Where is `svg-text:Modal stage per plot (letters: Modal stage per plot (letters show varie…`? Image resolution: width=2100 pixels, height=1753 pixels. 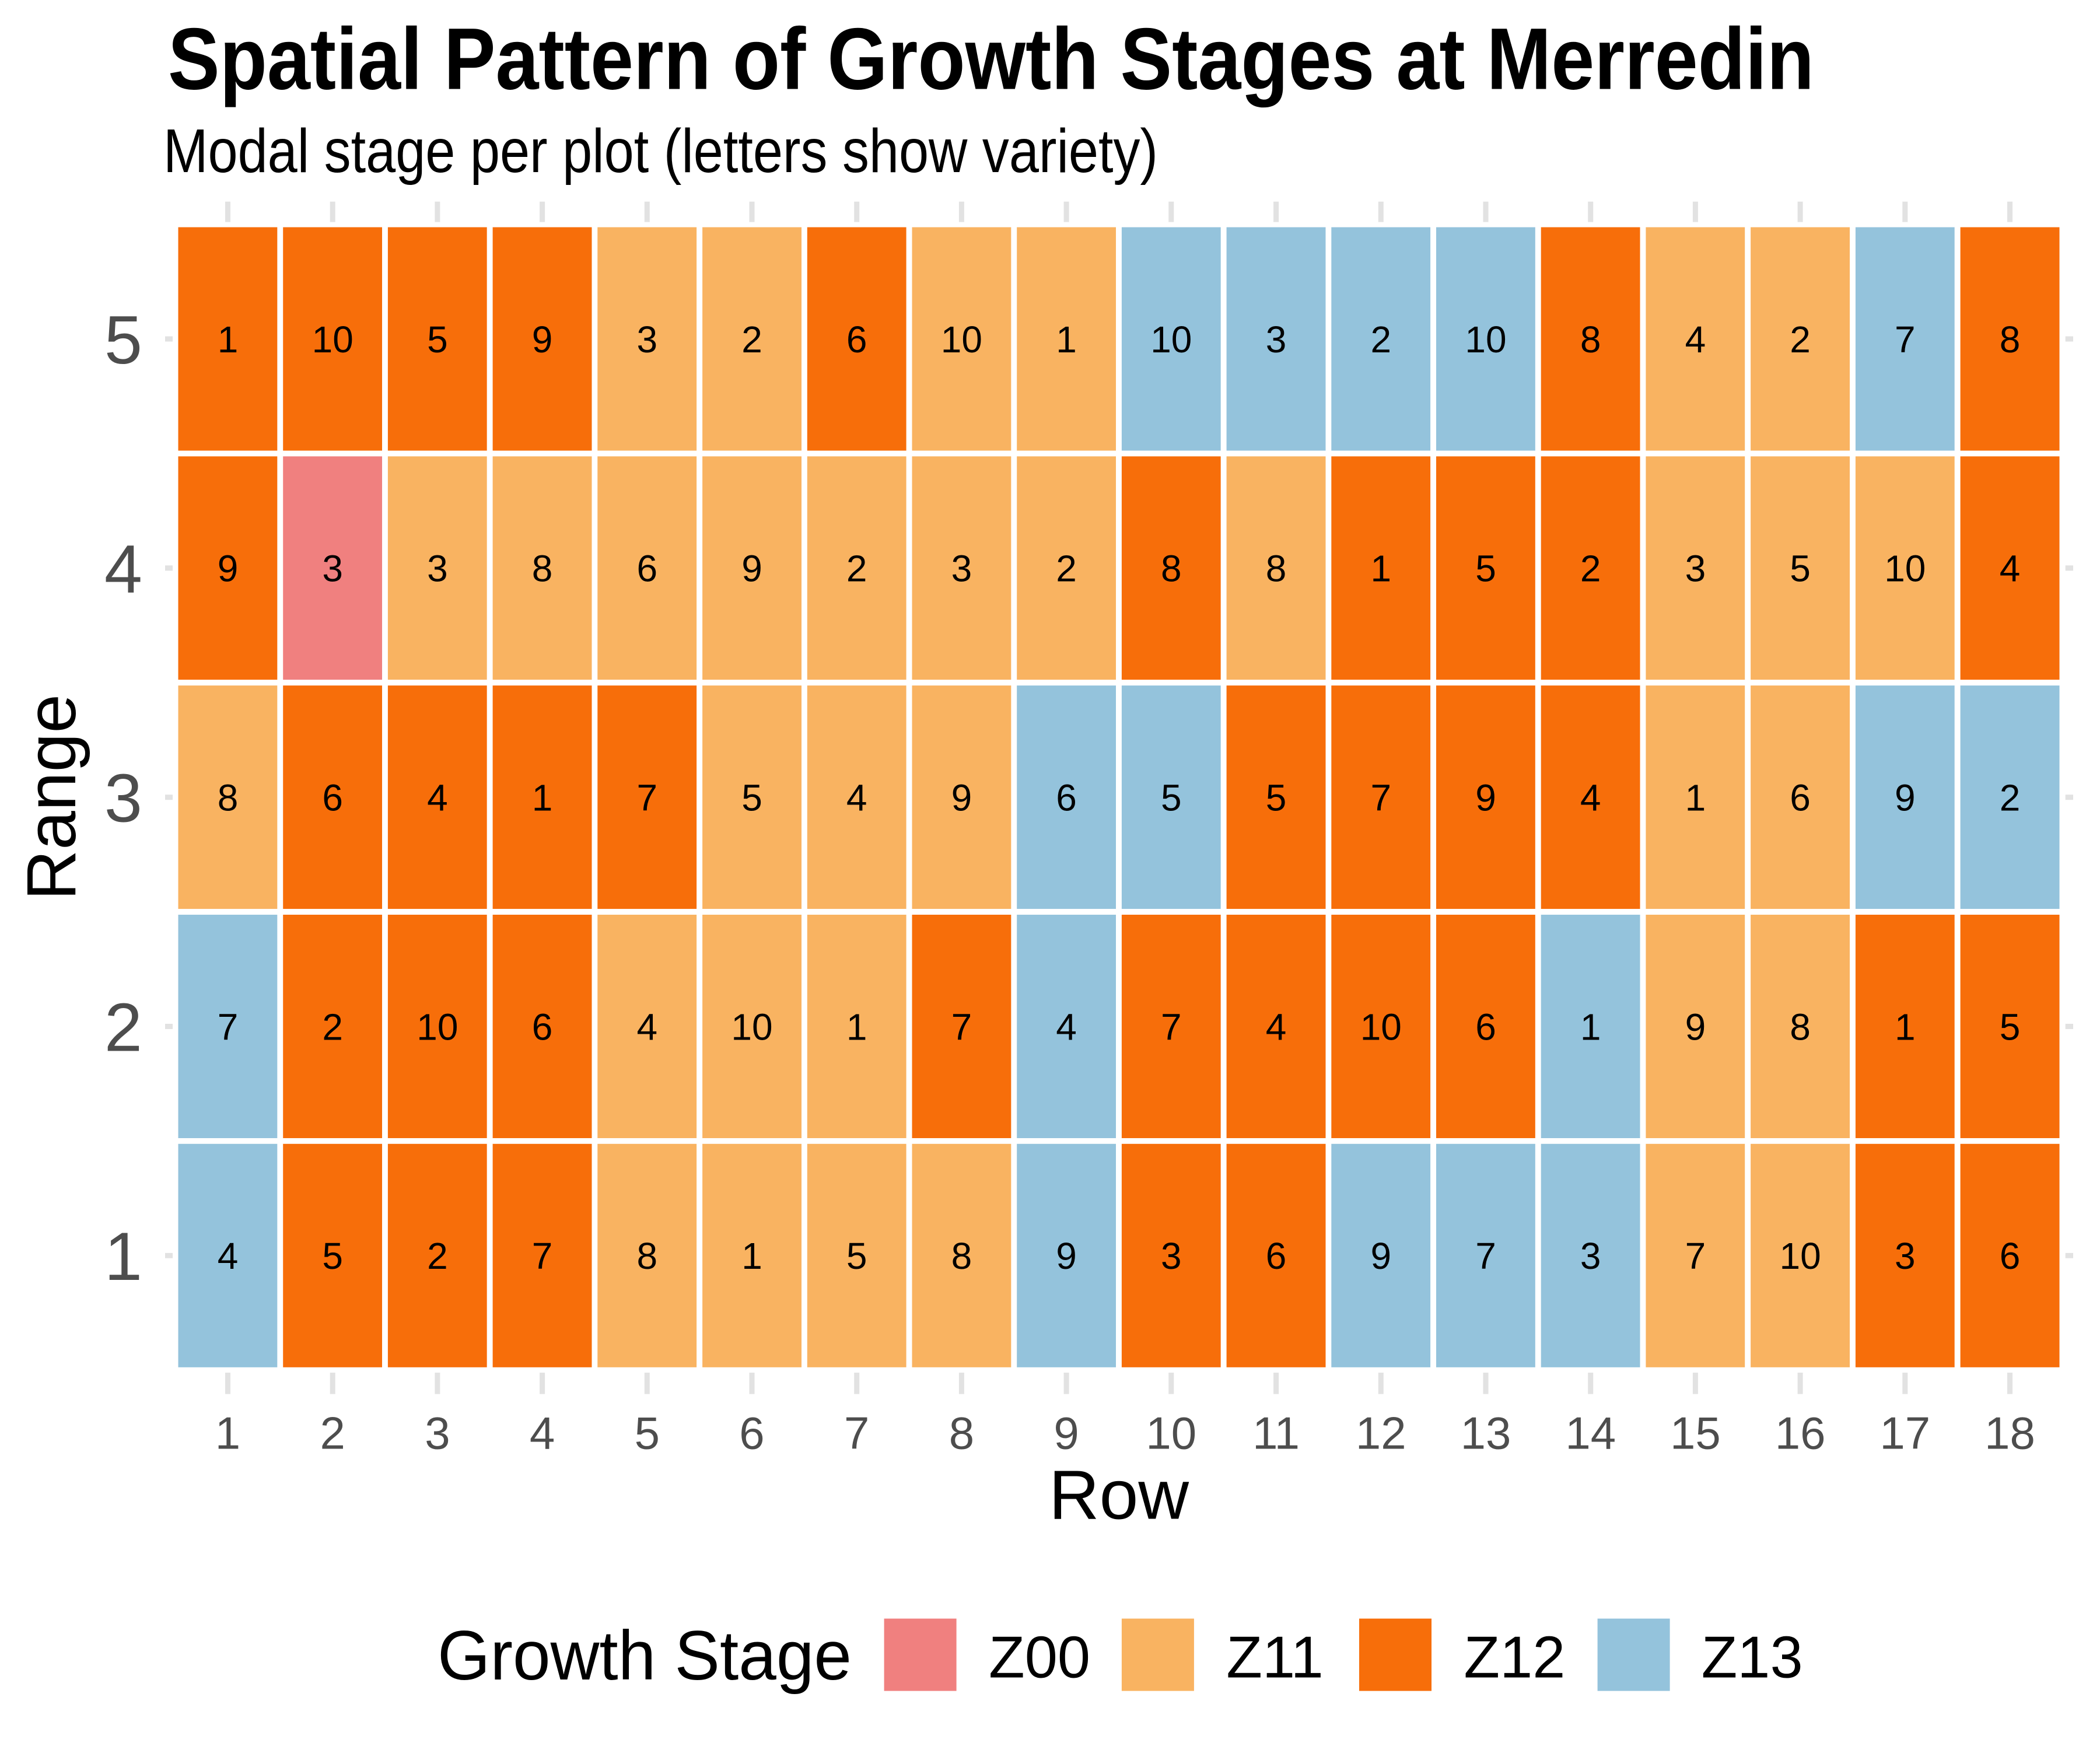 svg-text:Modal stage per plot (letters: Modal stage per plot (letters show varie… is located at coordinates (660, 151).